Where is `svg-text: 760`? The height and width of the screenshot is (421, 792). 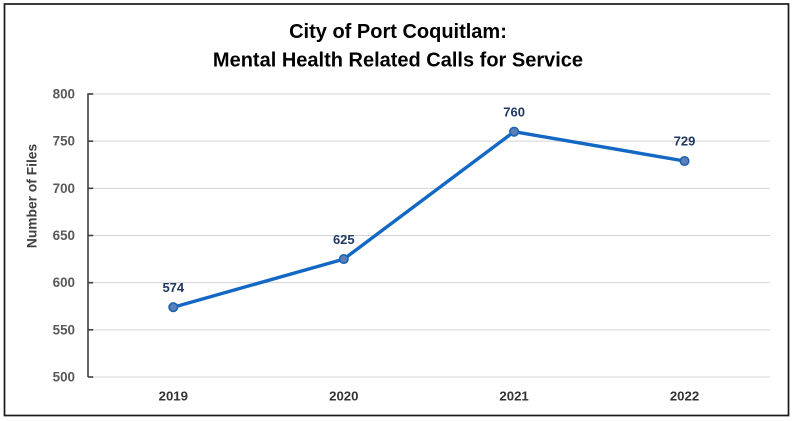 svg-text: 760 is located at coordinates (514, 111).